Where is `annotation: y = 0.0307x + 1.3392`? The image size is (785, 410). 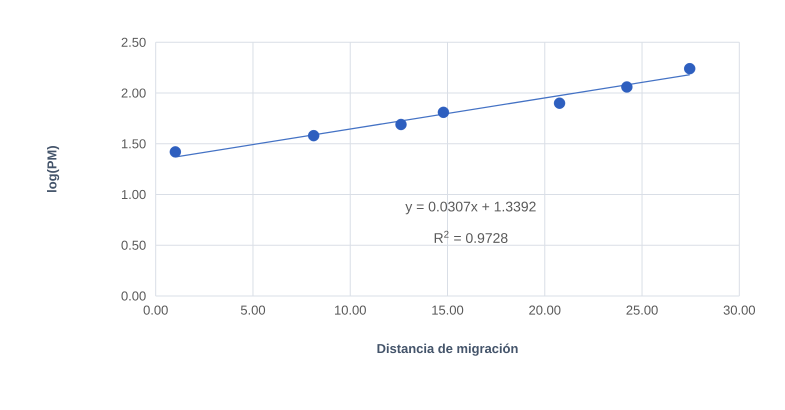
annotation: y = 0.0307x + 1.3392 is located at coordinates (470, 208).